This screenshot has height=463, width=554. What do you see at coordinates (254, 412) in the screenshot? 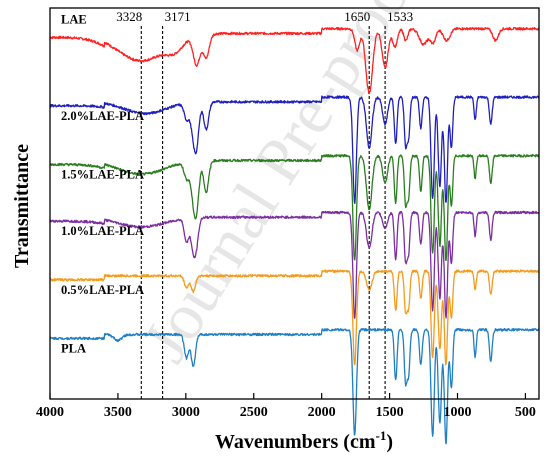
I see `x-tick-label: 2500` at bounding box center [254, 412].